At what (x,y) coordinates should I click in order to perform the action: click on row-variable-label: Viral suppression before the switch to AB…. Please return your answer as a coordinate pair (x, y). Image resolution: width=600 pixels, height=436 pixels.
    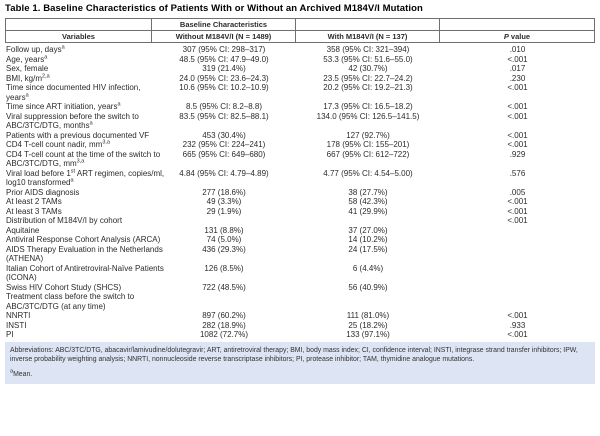
    Looking at the image, I should click on (72, 121).